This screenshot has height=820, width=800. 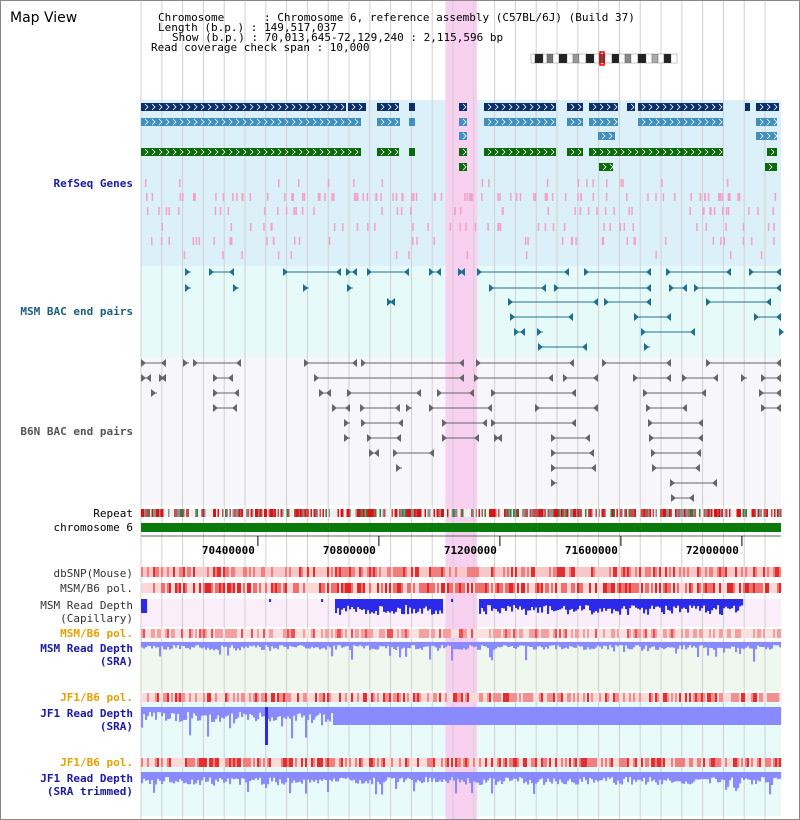 What do you see at coordinates (86, 713) in the screenshot?
I see `track-label-jf1-read-depth: JF1 Read Depth` at bounding box center [86, 713].